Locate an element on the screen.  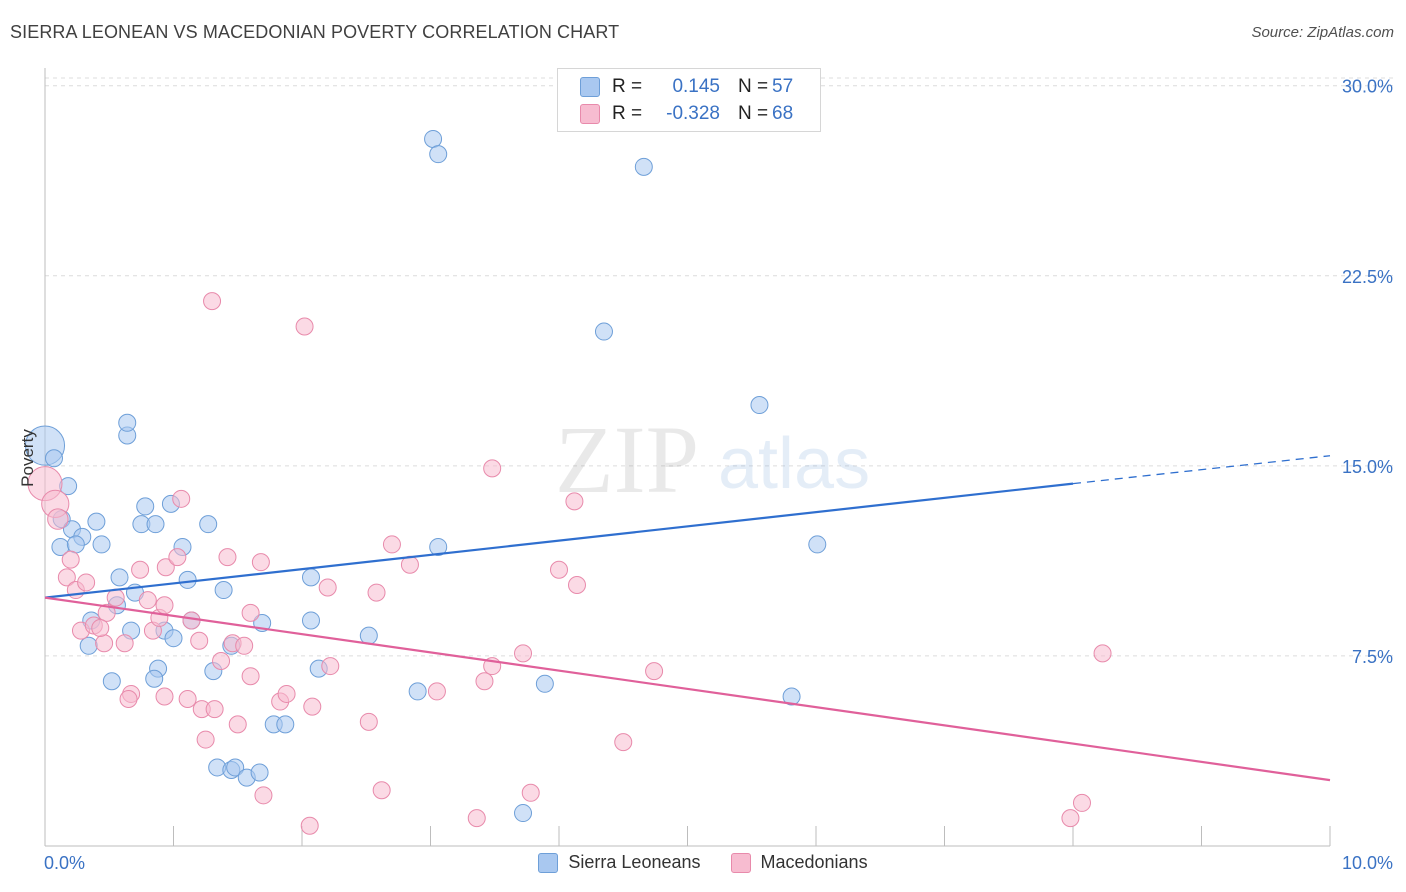
legend-r-value: 0.145 is located at coordinates (696, 86).